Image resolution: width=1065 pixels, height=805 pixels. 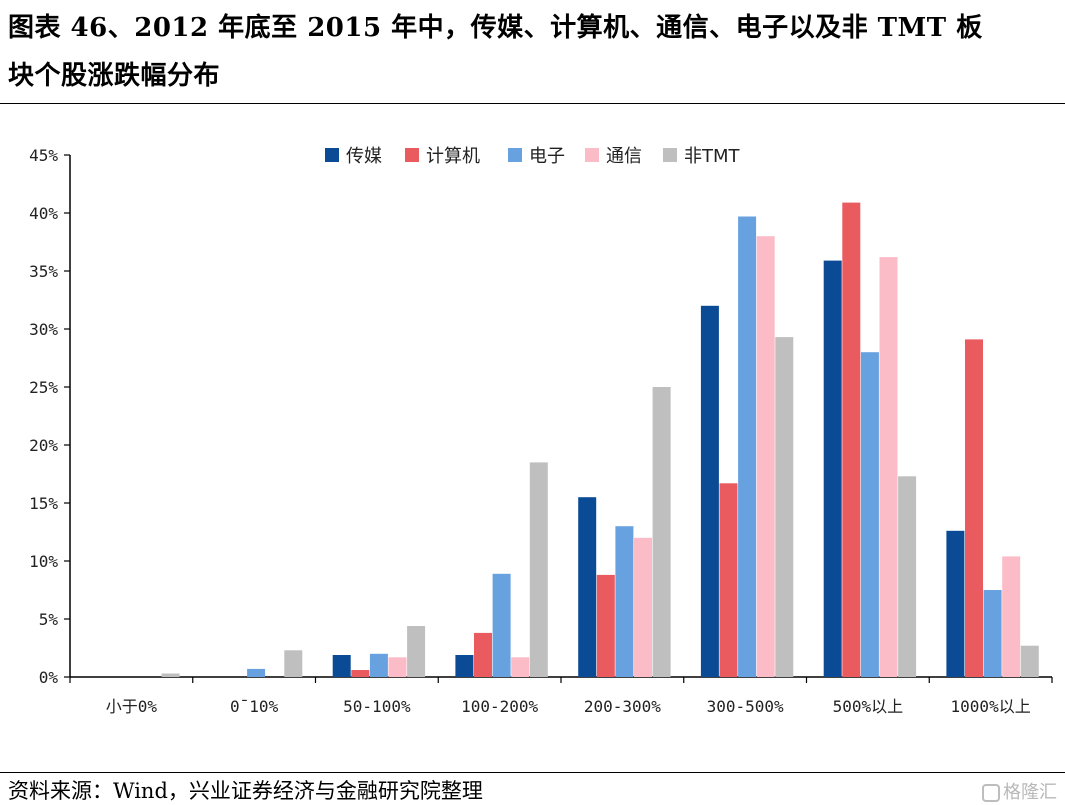 What do you see at coordinates (364, 156) in the screenshot?
I see `legend-label: 传媒` at bounding box center [364, 156].